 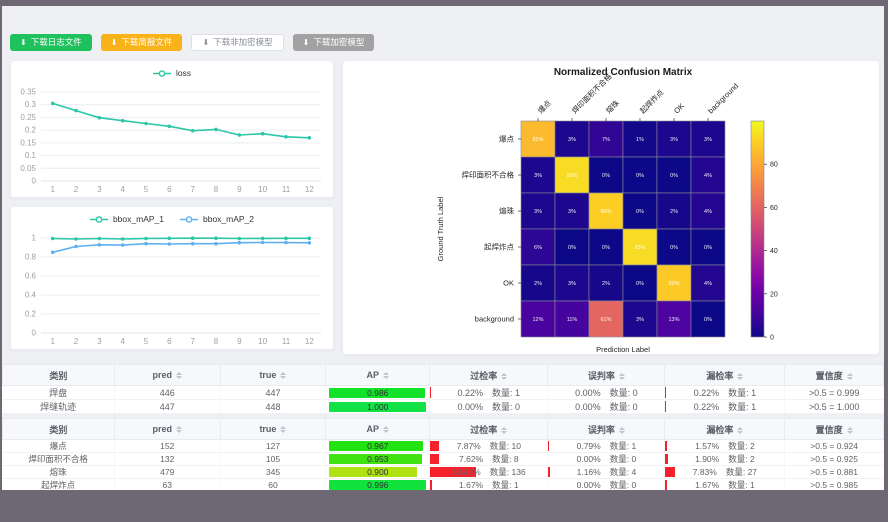 What do you see at coordinates (217, 219) in the screenshot?
I see `legend-item-bbox_mAP_2: bbox_mAP_2` at bounding box center [217, 219].